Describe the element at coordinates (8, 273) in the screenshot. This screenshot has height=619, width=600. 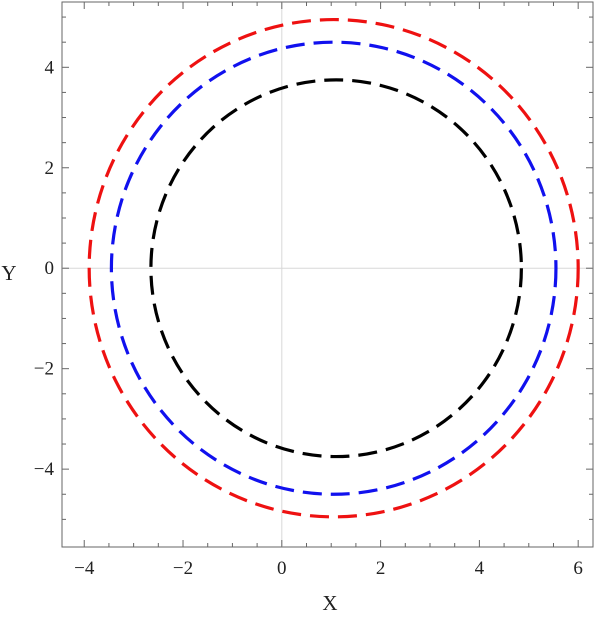
I see `y-axis-label: Y` at that location.